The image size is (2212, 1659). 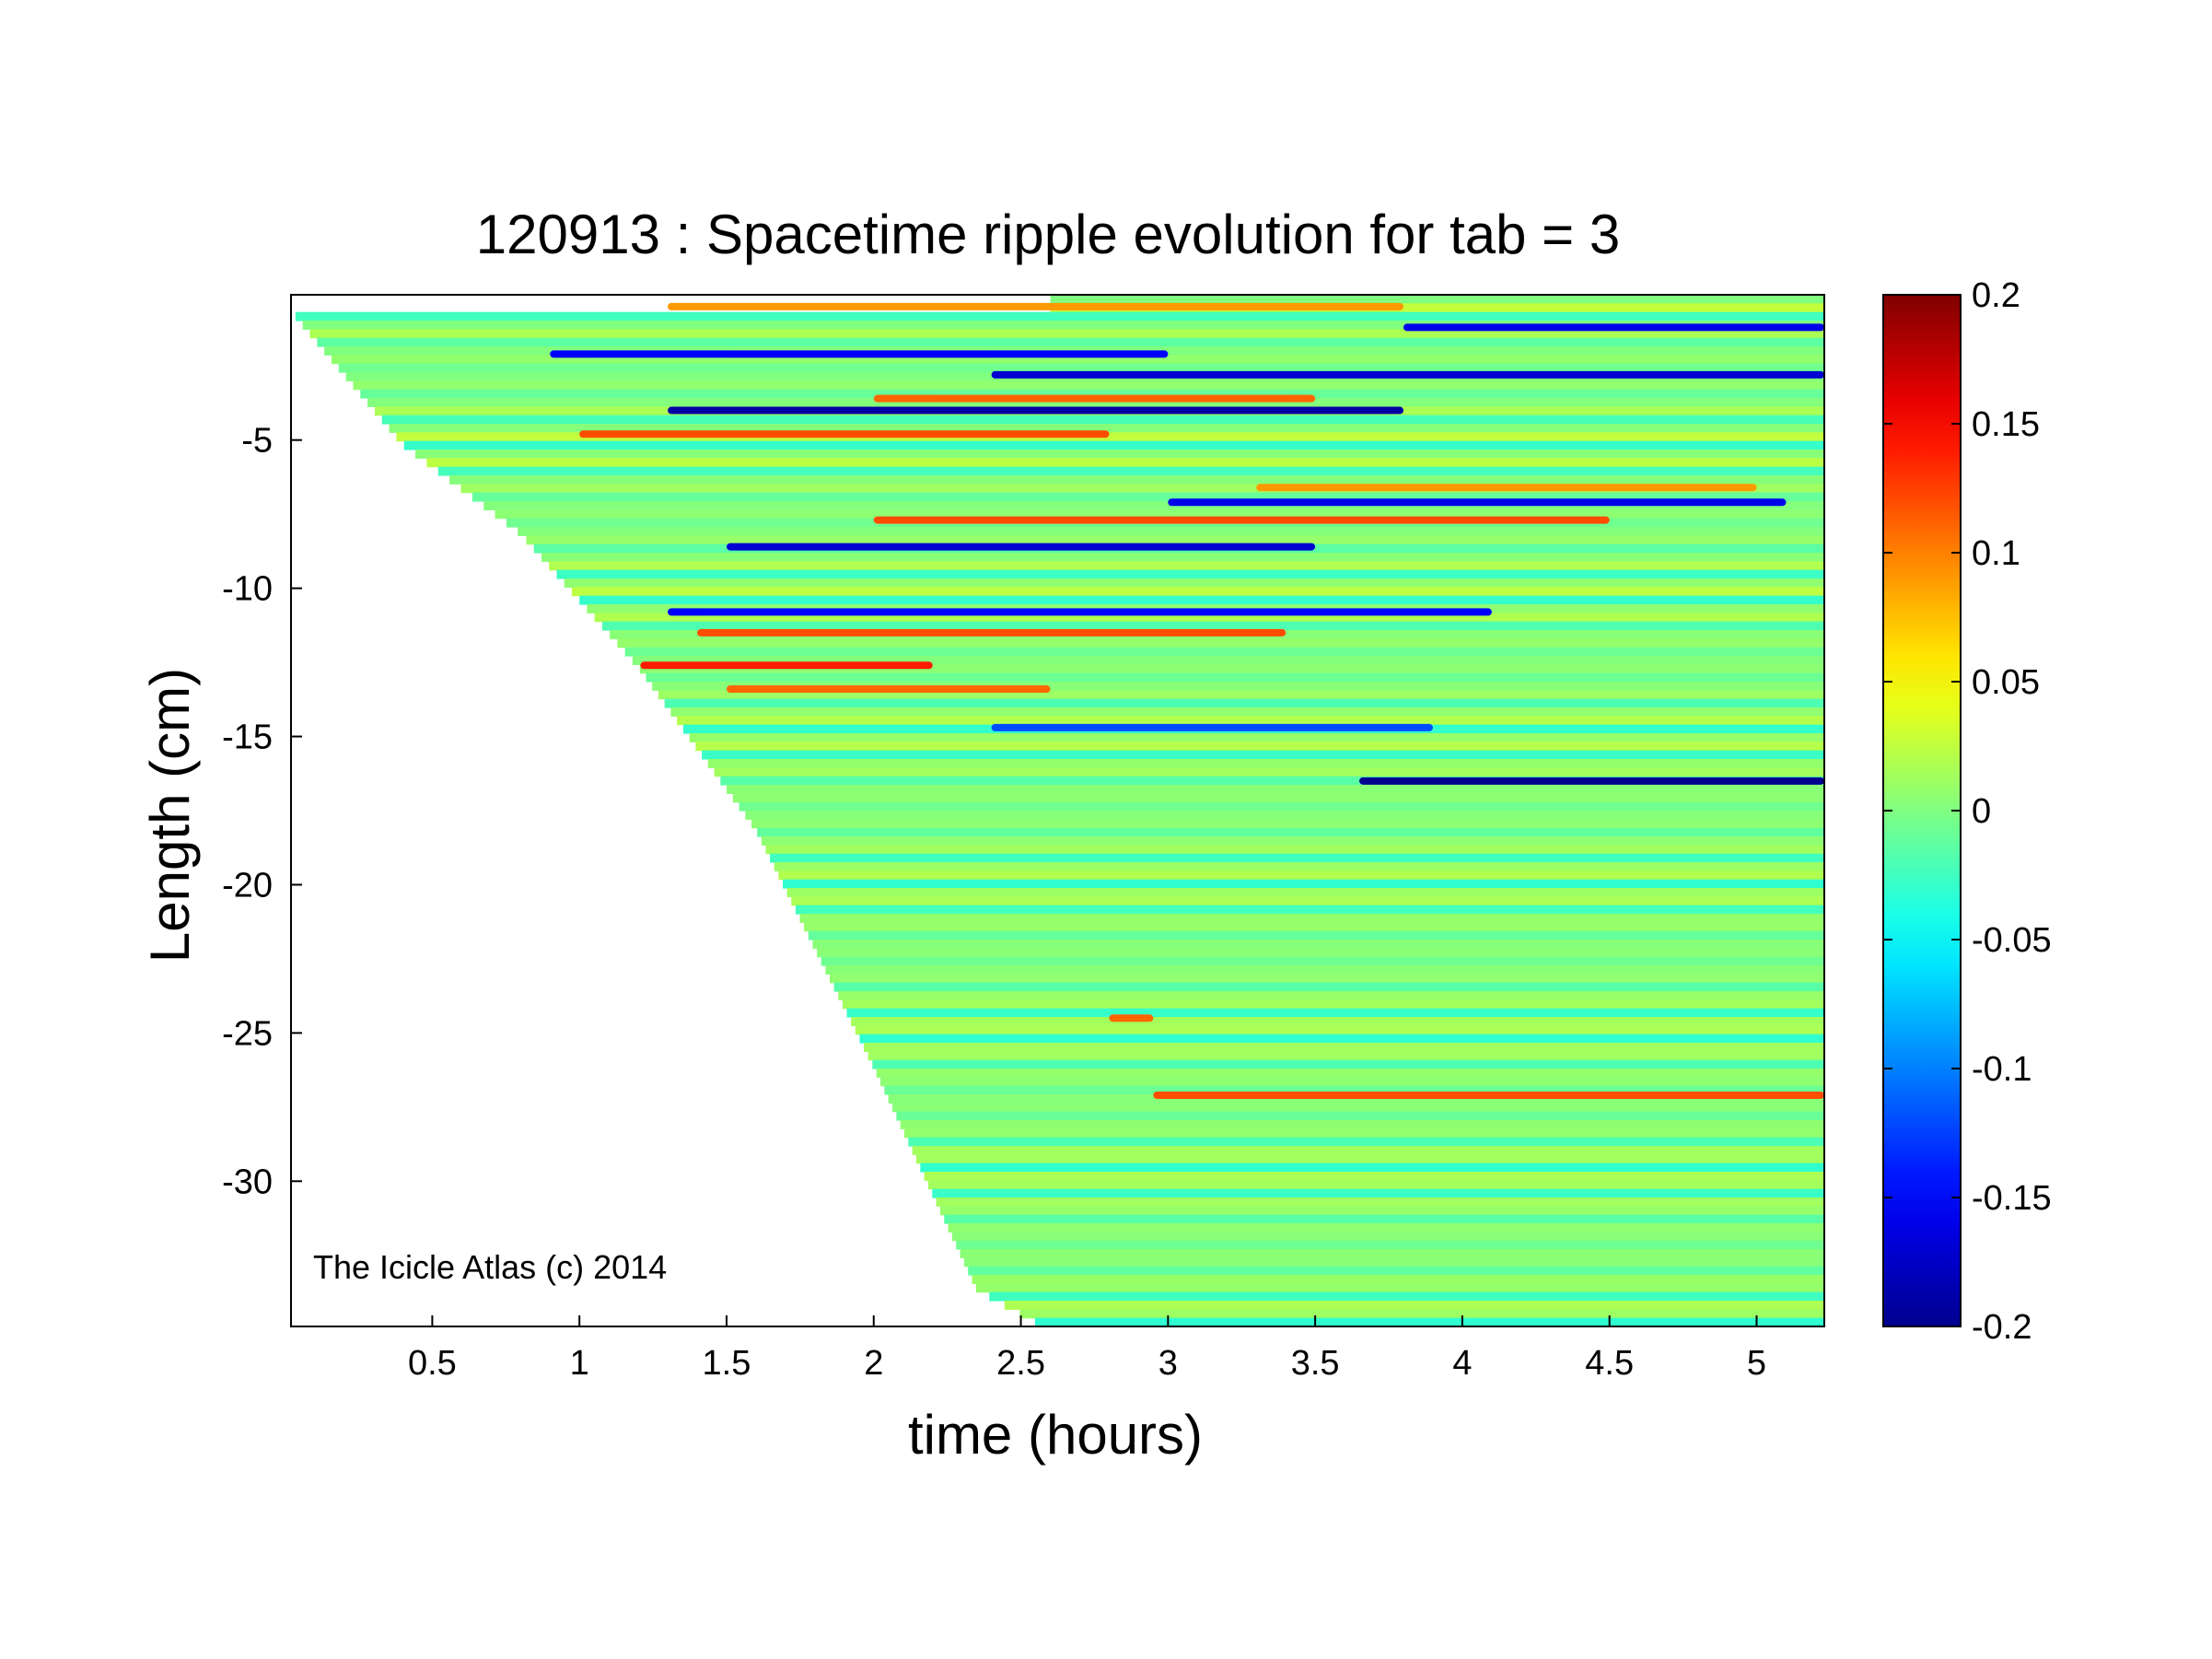 What do you see at coordinates (248, 1033) in the screenshot?
I see `y-tick-label: -25` at bounding box center [248, 1033].